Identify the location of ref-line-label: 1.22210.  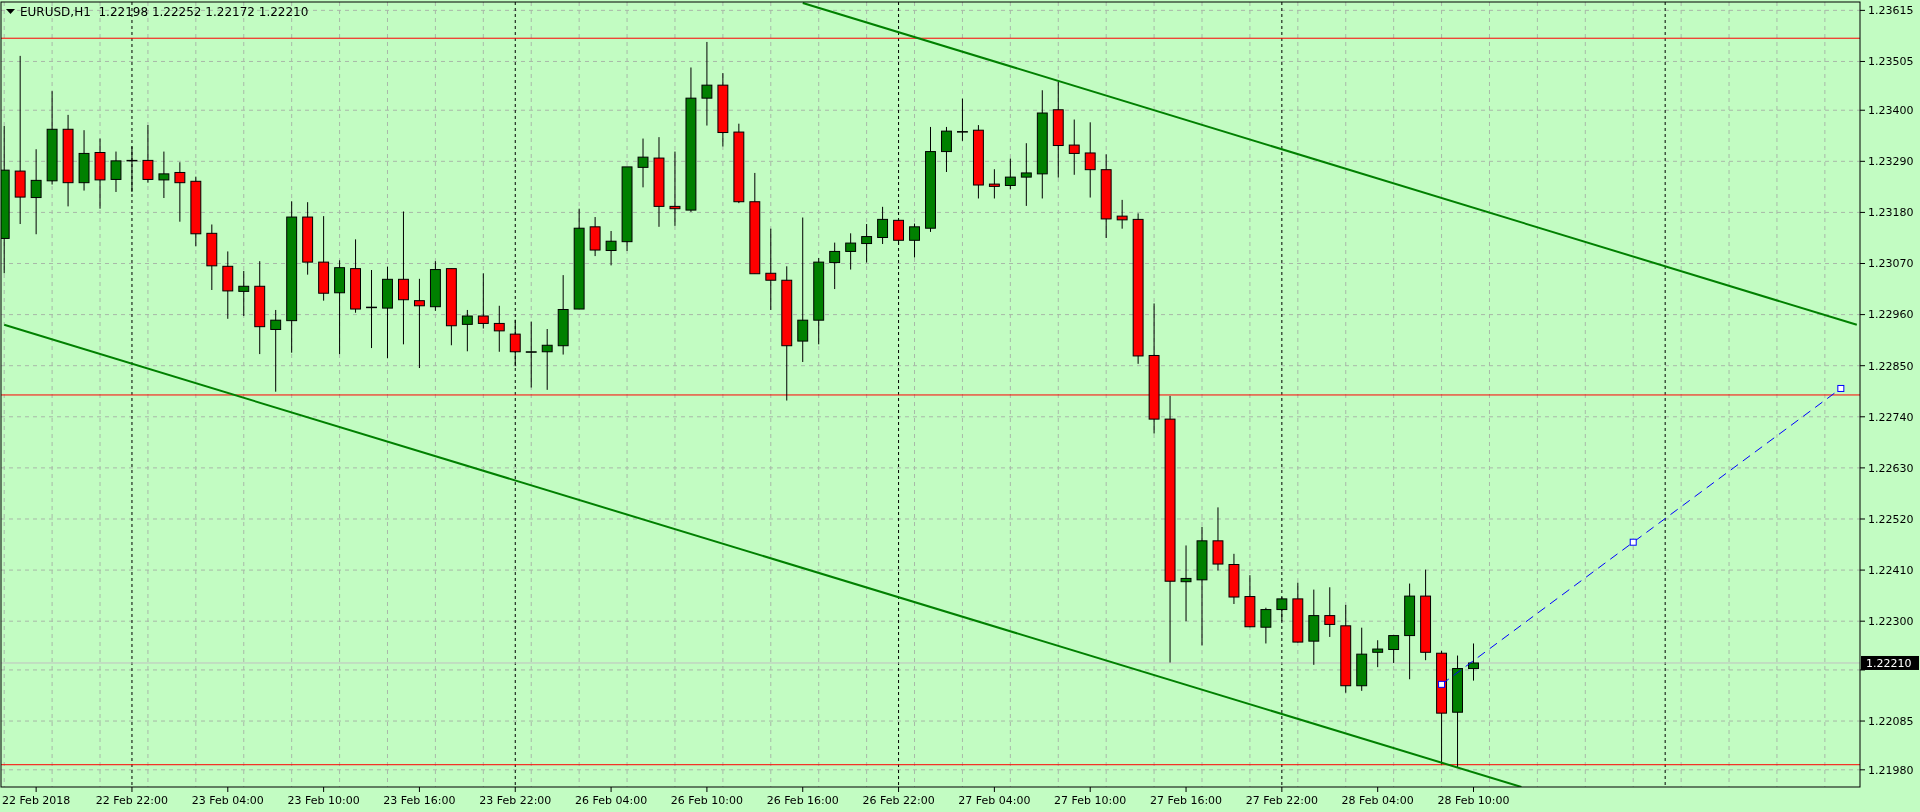
(1889, 663).